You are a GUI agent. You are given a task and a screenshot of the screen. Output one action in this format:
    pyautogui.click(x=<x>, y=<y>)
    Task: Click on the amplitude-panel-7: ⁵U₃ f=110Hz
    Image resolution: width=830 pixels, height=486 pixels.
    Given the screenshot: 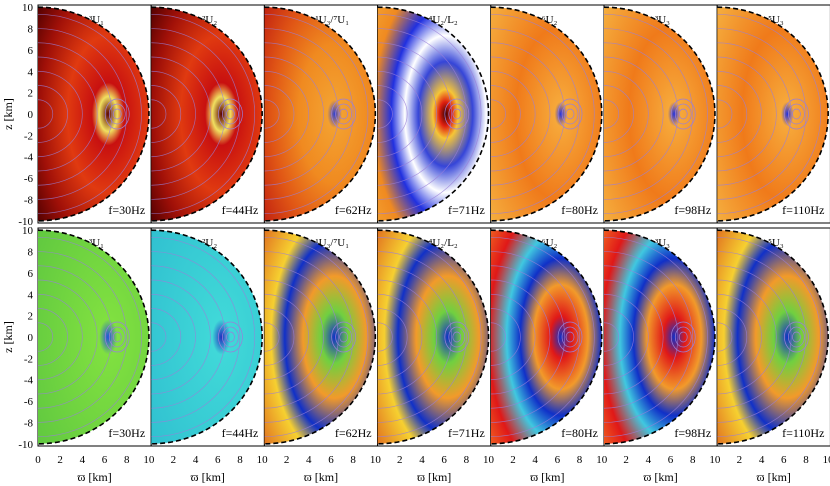 What is the action you would take?
    pyautogui.click(x=773, y=114)
    